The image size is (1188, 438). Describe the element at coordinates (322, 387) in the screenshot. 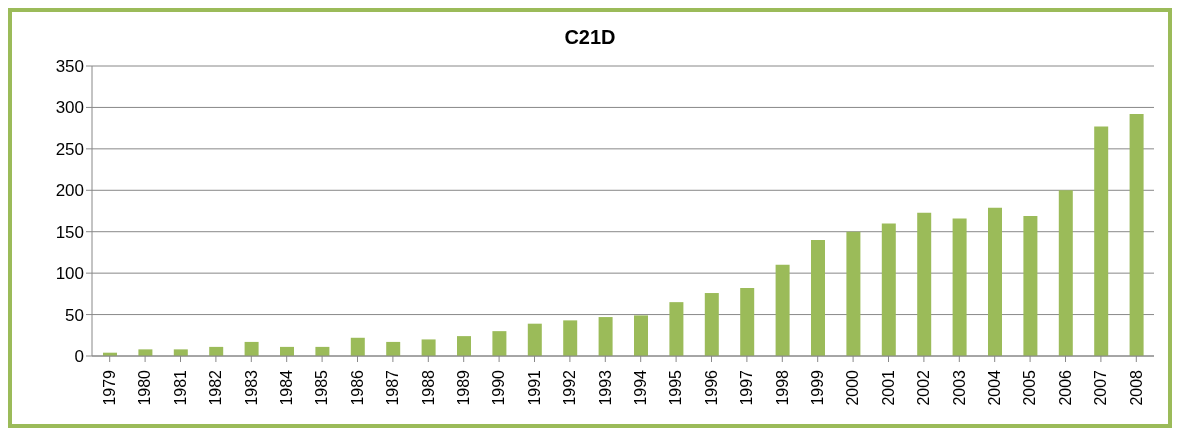

I see `x-tick-label: 1985` at that location.